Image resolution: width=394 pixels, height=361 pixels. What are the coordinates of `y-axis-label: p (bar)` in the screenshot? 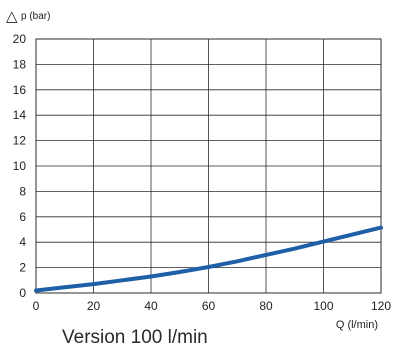 It's located at (35, 16).